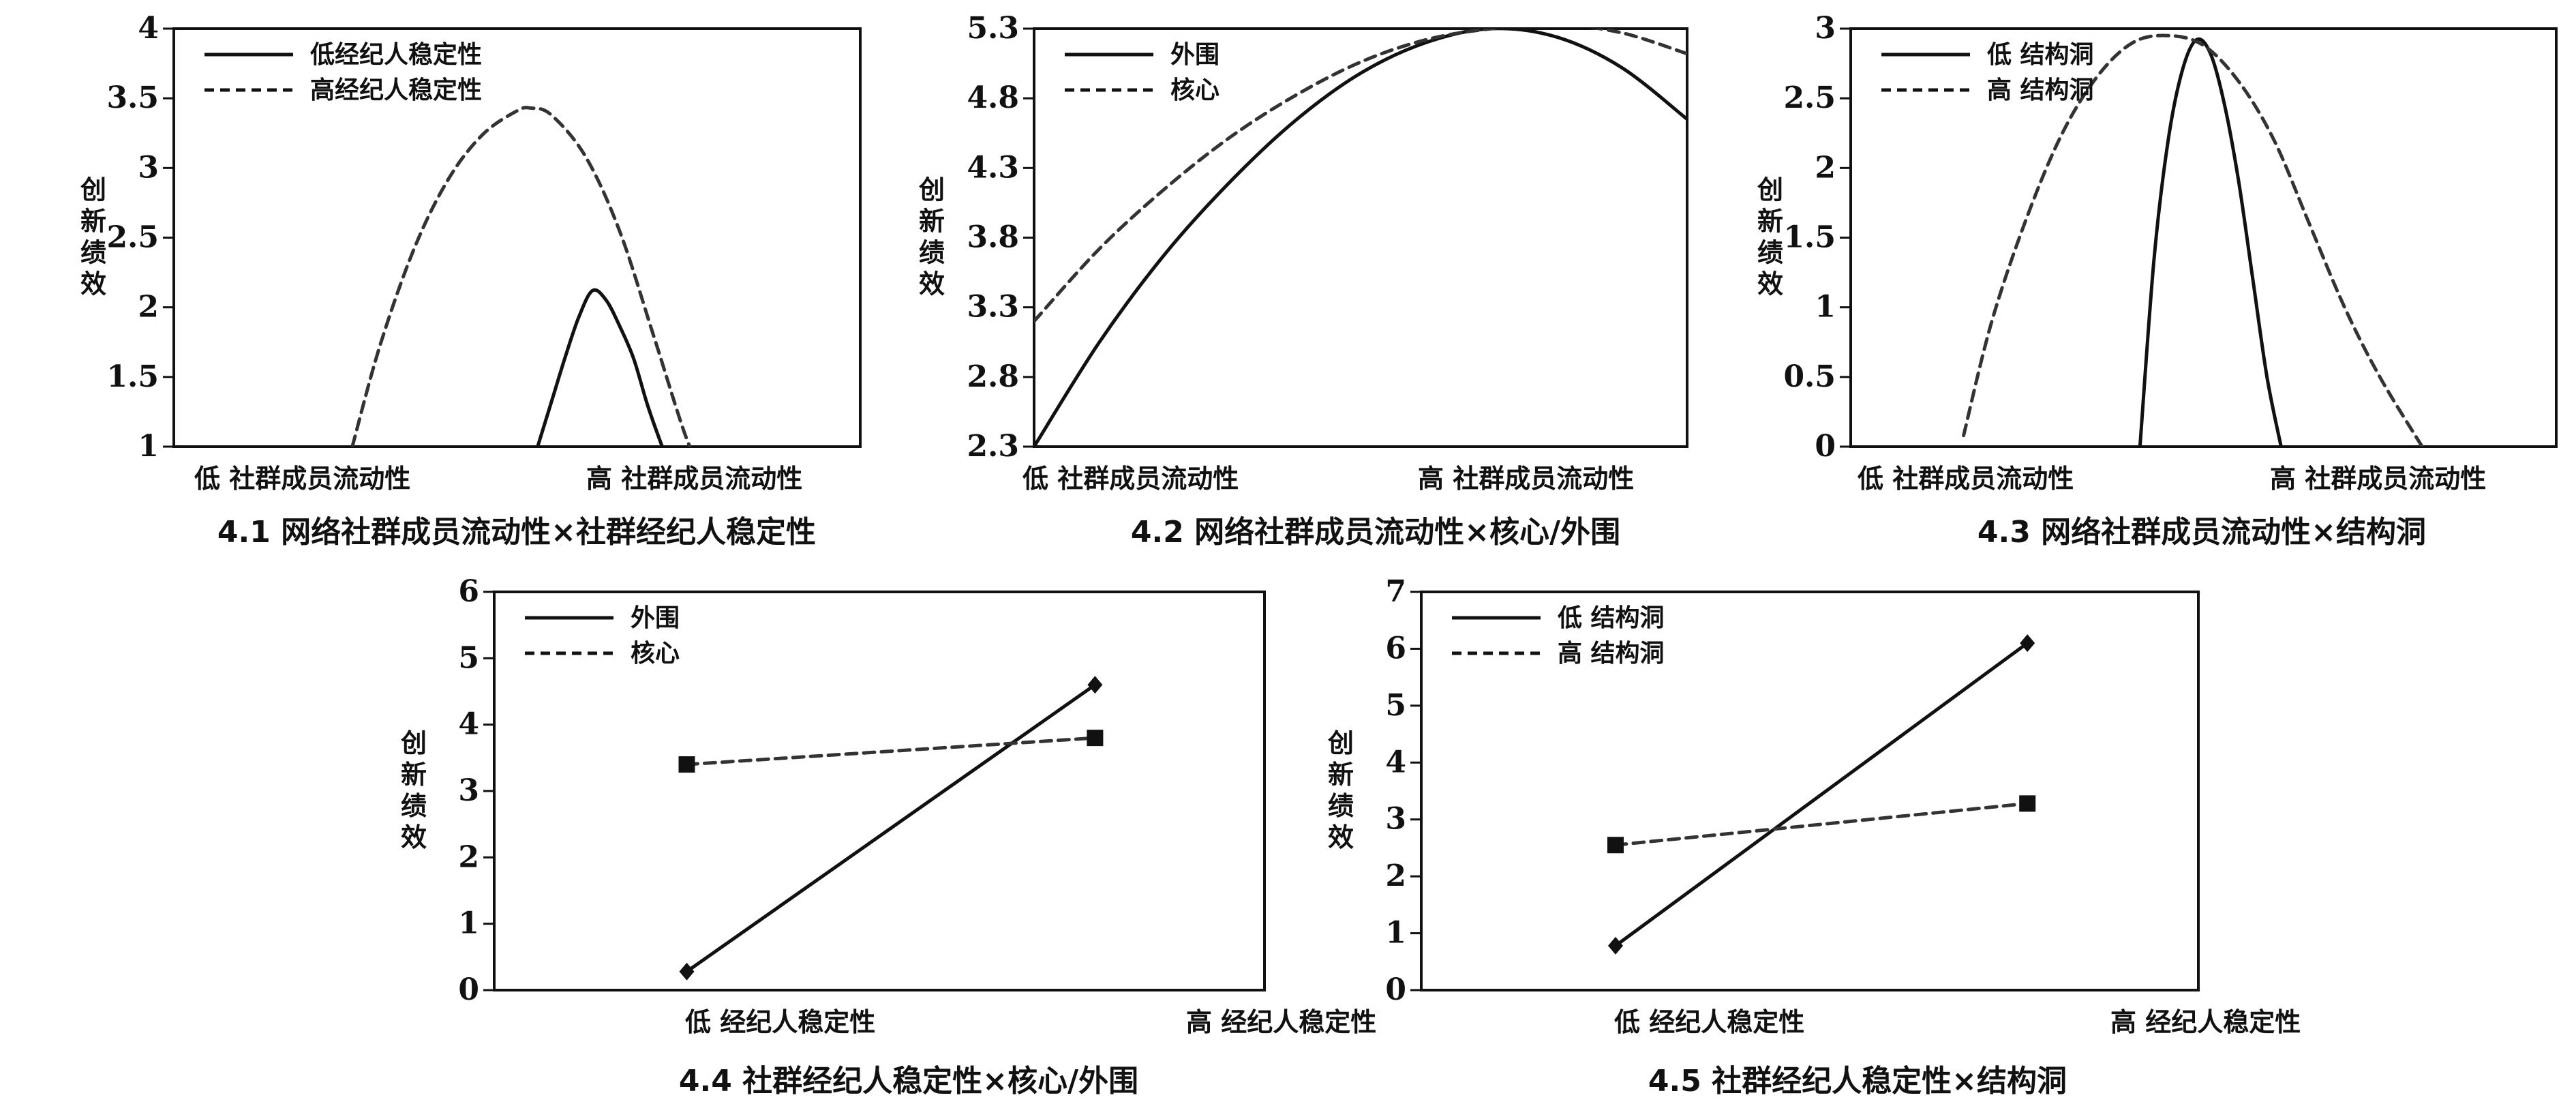 This screenshot has width=2576, height=1104. What do you see at coordinates (2040, 90) in the screenshot?
I see `legend-label-2: 高 结构洞` at bounding box center [2040, 90].